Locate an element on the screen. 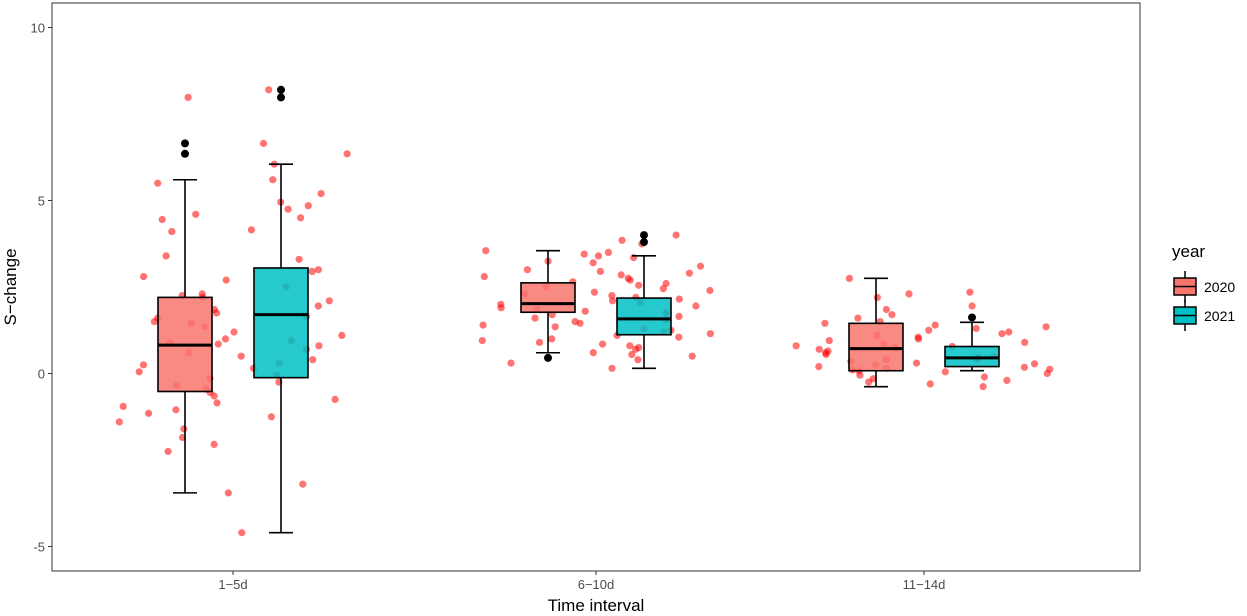 The image size is (1247, 616). y-axis: -5 0 5 10 is located at coordinates (41, 288).